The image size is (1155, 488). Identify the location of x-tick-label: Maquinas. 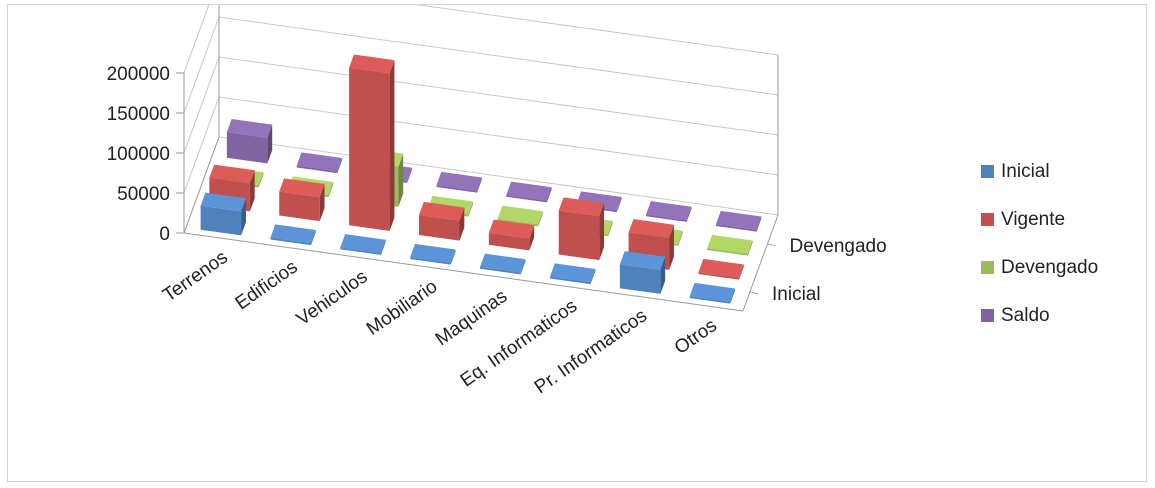
(472, 318).